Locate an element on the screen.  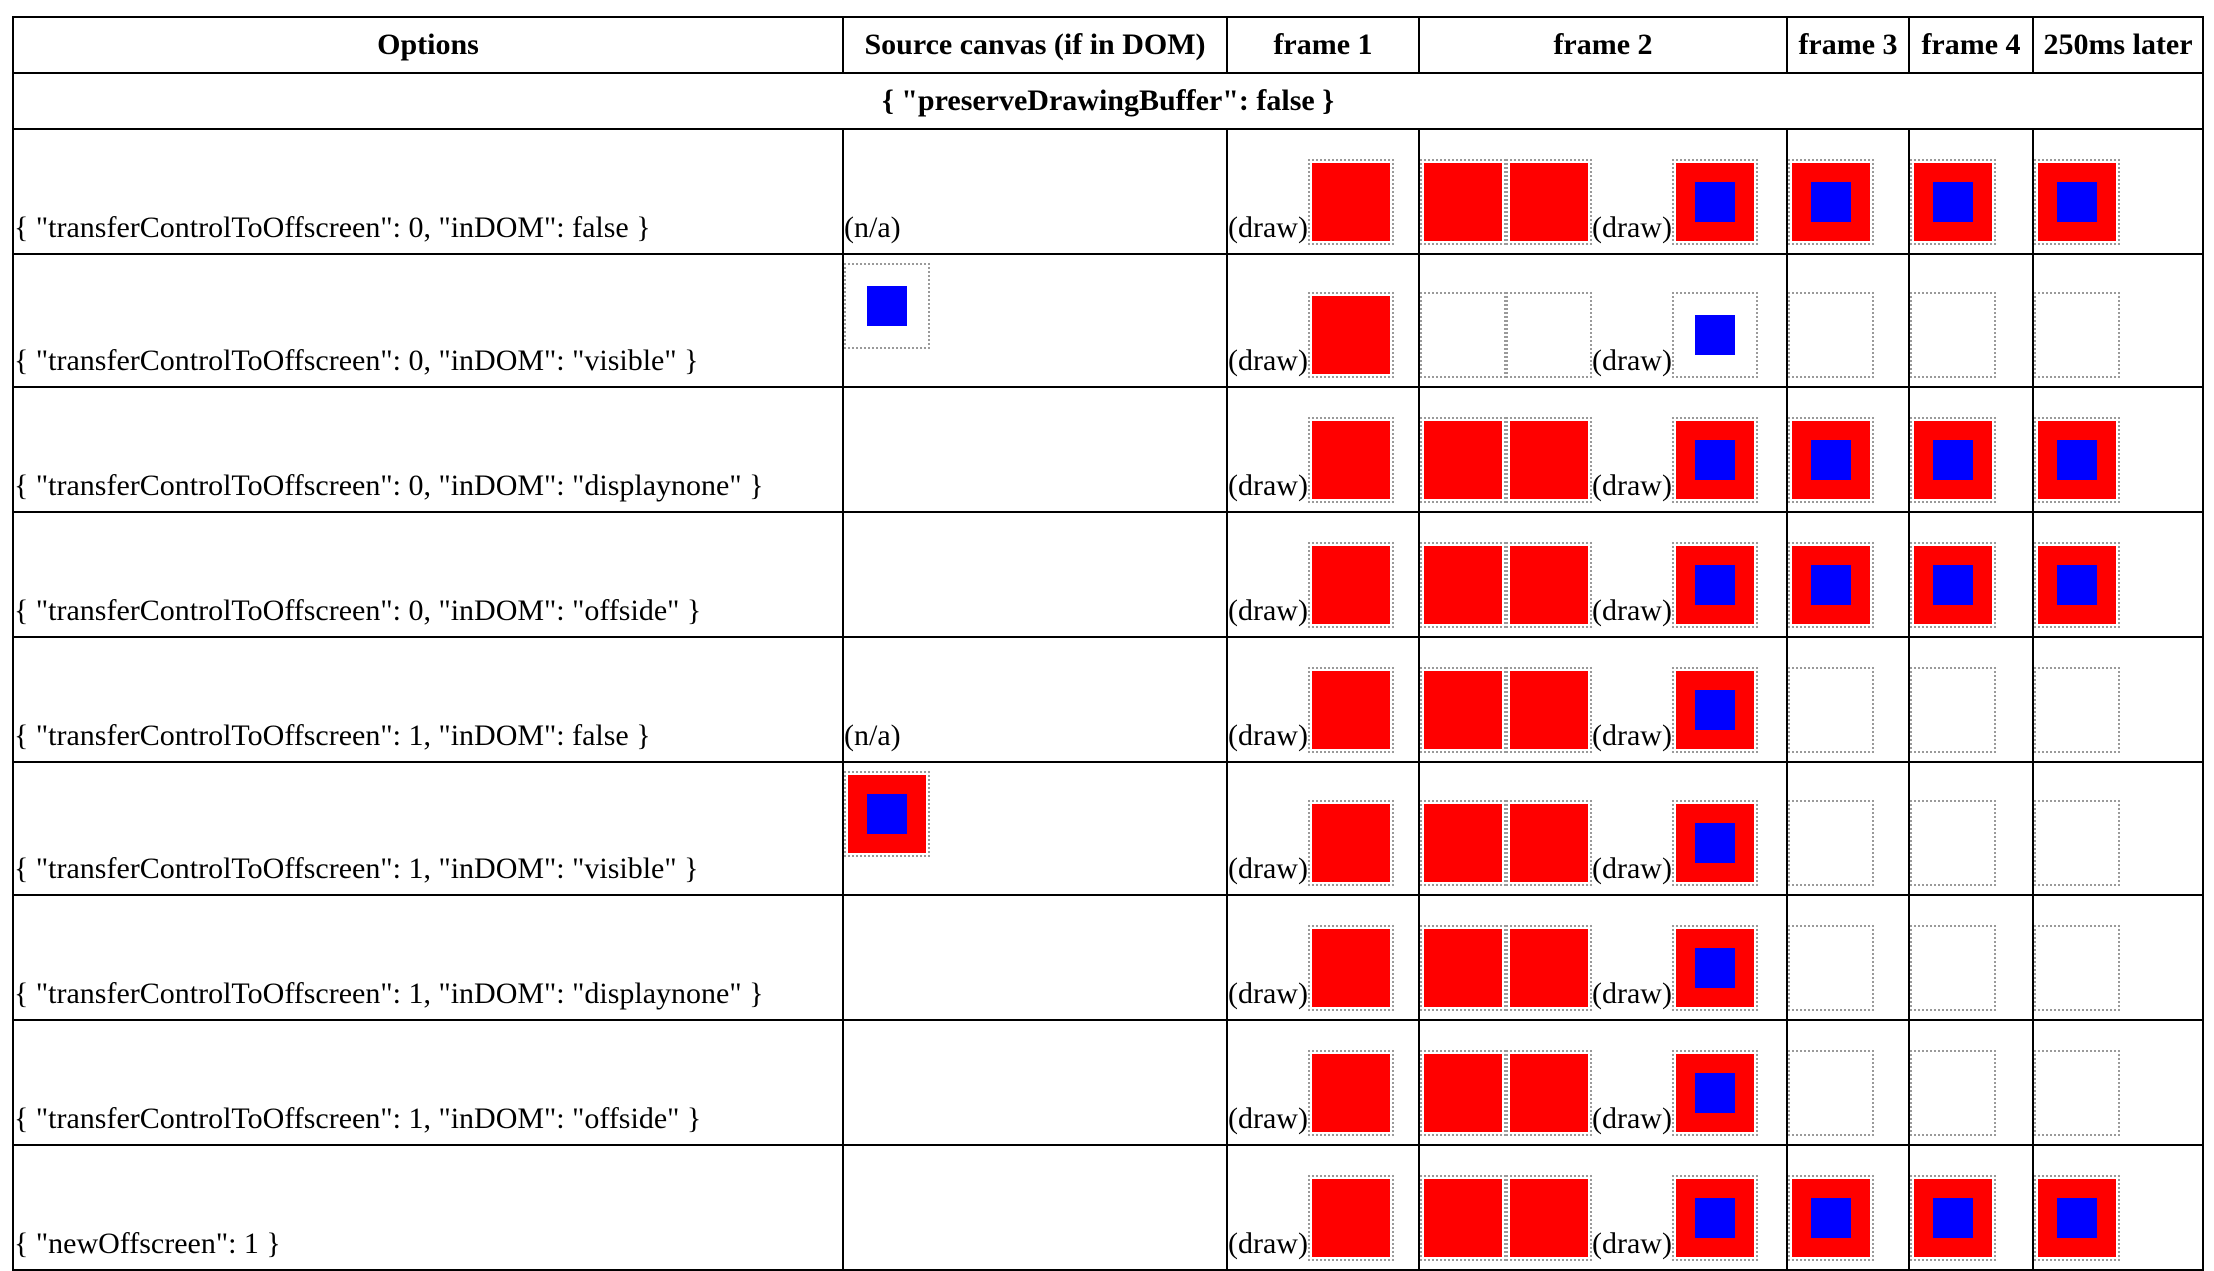
source-canvas-thumb is located at coordinates (887, 814).